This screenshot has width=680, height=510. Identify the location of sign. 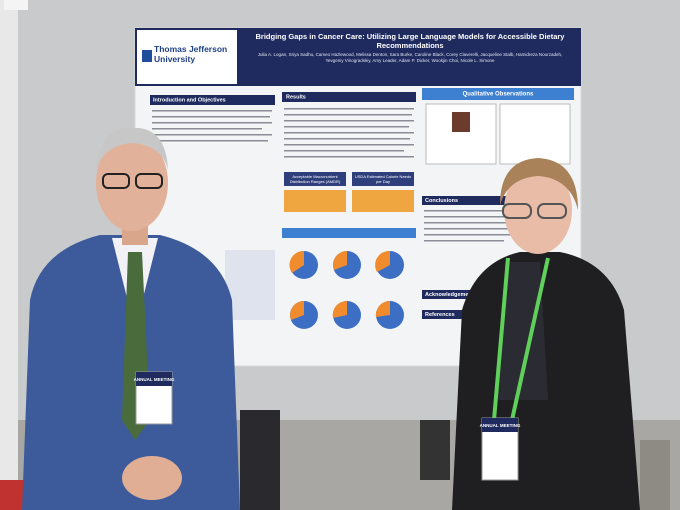
(16, 5).